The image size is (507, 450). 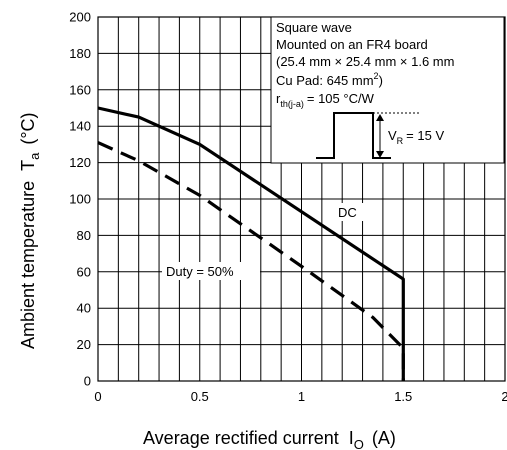 I want to click on annotation-line-1: Square wave, so click(x=314, y=27).